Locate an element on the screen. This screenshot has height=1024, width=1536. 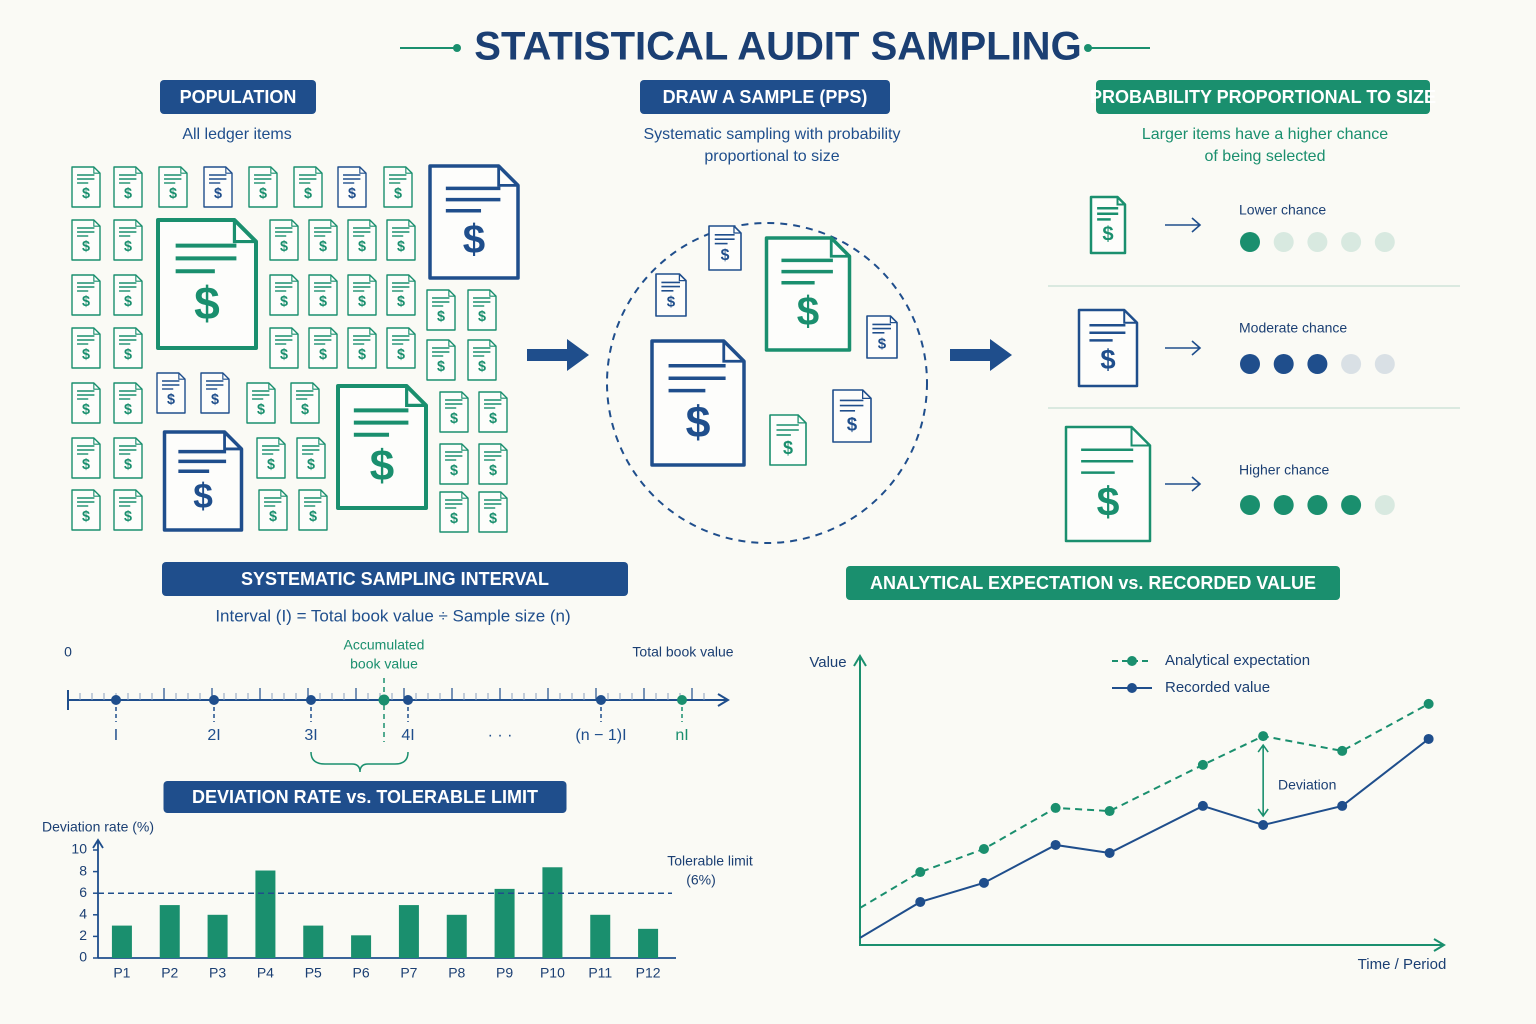
legend-label: Analytical expectation is located at coordinates (1237, 660).